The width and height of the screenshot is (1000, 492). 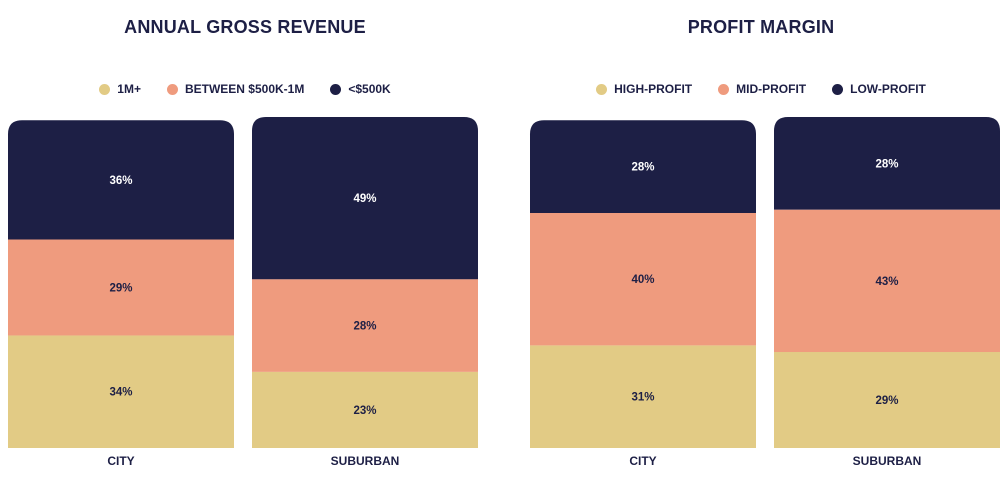 I want to click on bar-segment-city-500k, so click(x=121, y=180).